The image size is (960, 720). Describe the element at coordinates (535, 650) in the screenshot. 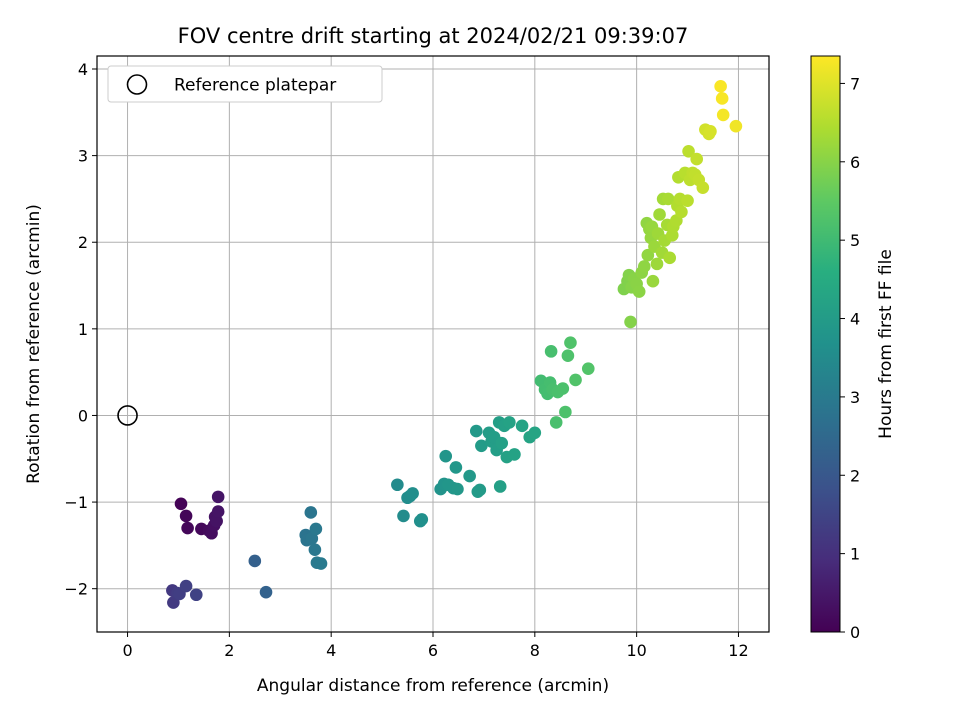

I see `x-tick-label: 8` at that location.